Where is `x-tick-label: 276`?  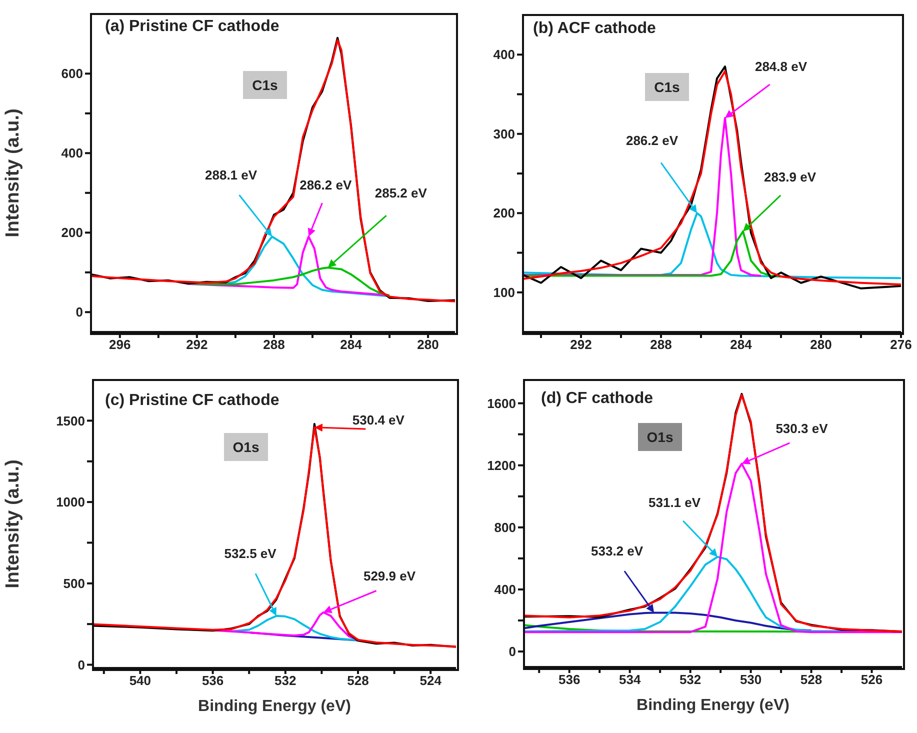
x-tick-label: 276 is located at coordinates (901, 344).